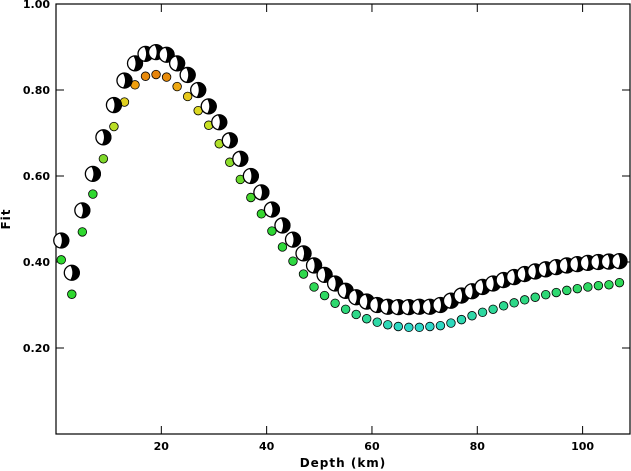 The image size is (631, 471). What do you see at coordinates (6, 218) in the screenshot?
I see `y-axis-title: Fit` at bounding box center [6, 218].